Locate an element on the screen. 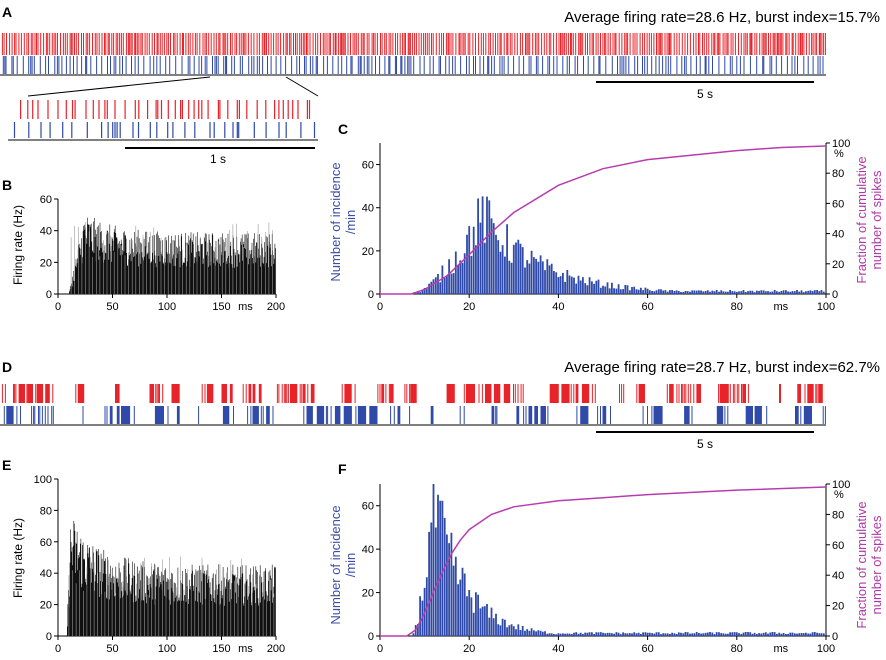  chart-c: 0 20 40 60 0 20 40 60 80 100 ms 0 20 40 60 80 100% is located at coordinates (606, 225).